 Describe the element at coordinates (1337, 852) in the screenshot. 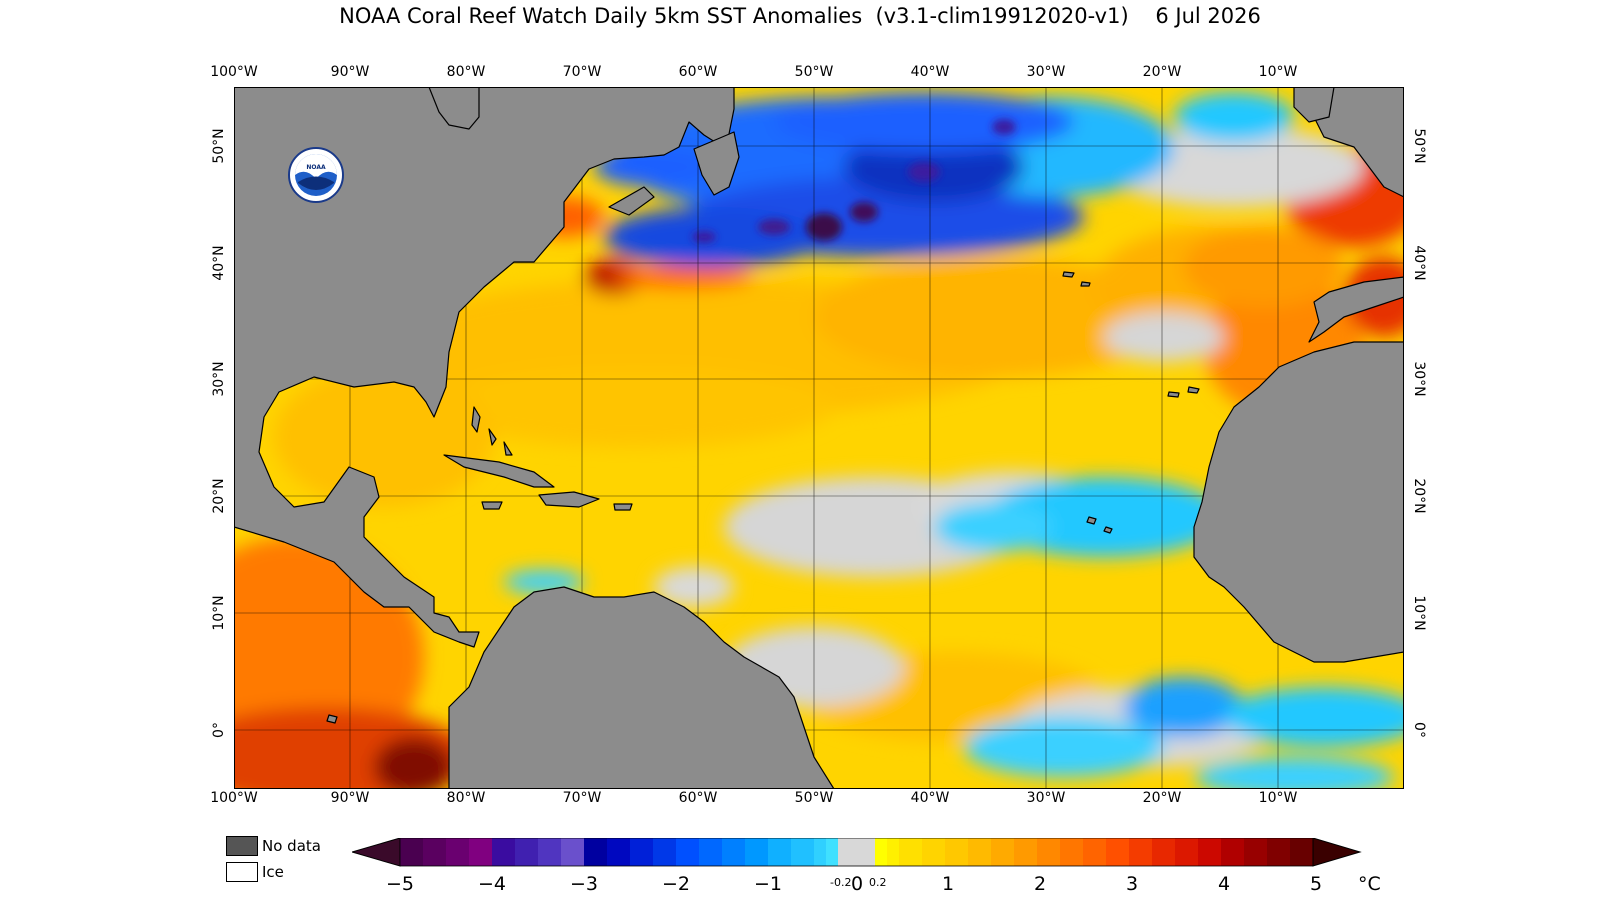

I see `colorbar-max-arrow` at that location.